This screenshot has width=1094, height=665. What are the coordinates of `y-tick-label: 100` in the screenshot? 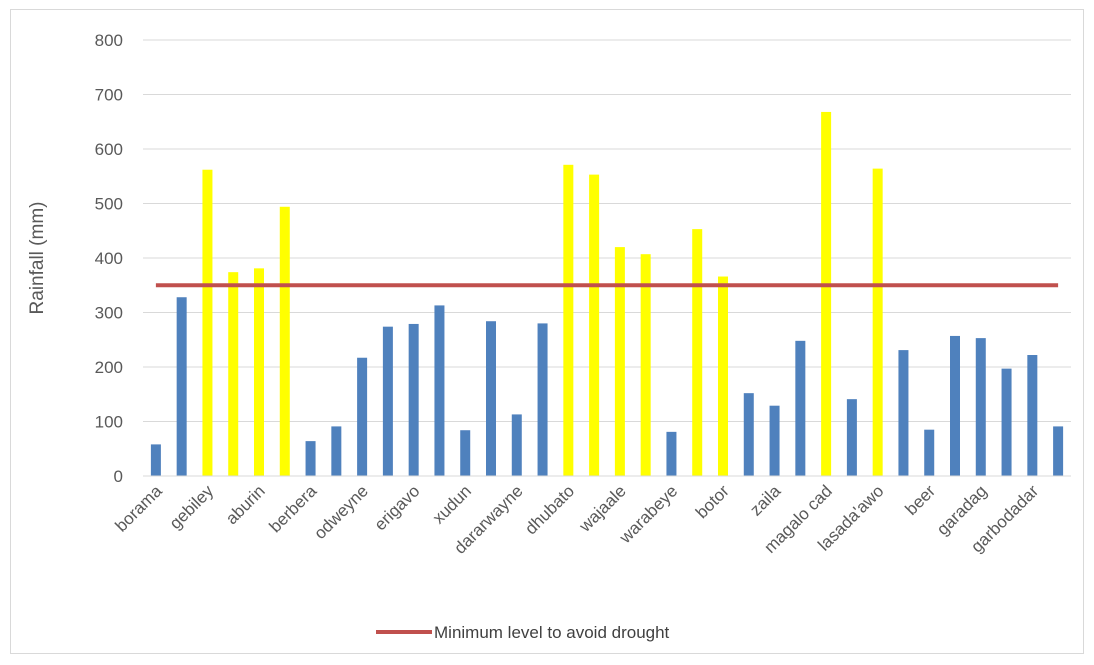 It's located at (109, 422).